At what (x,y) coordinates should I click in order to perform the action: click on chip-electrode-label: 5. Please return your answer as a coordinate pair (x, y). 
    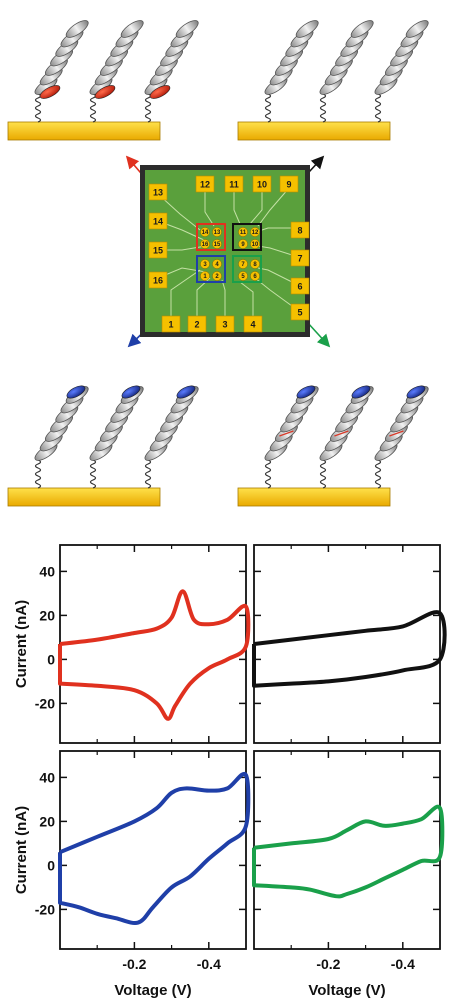
    Looking at the image, I should click on (243, 277).